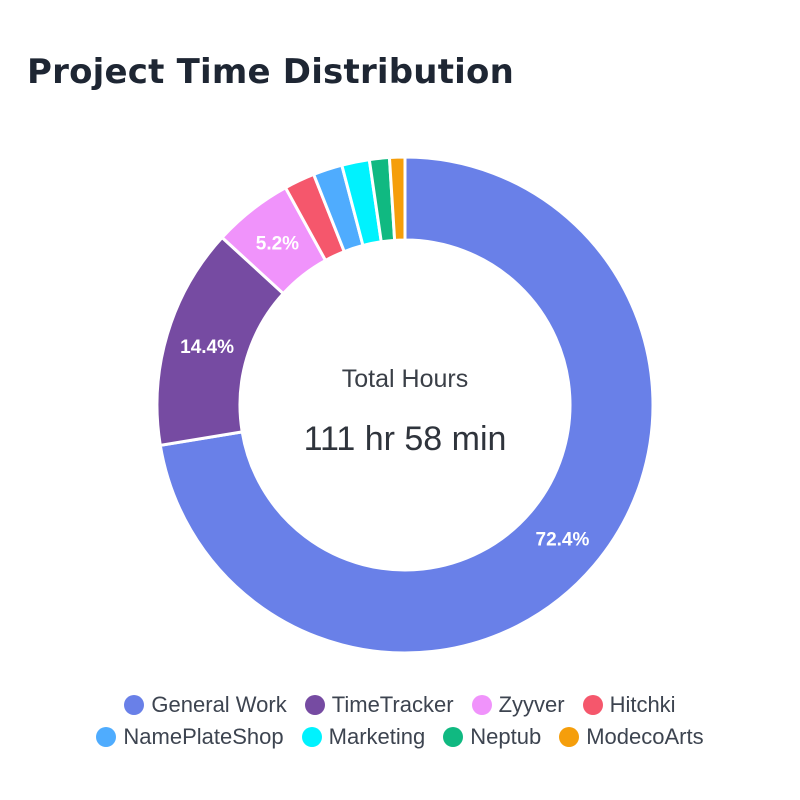 Image resolution: width=800 pixels, height=800 pixels. I want to click on slice-label: 72.4%, so click(563, 540).